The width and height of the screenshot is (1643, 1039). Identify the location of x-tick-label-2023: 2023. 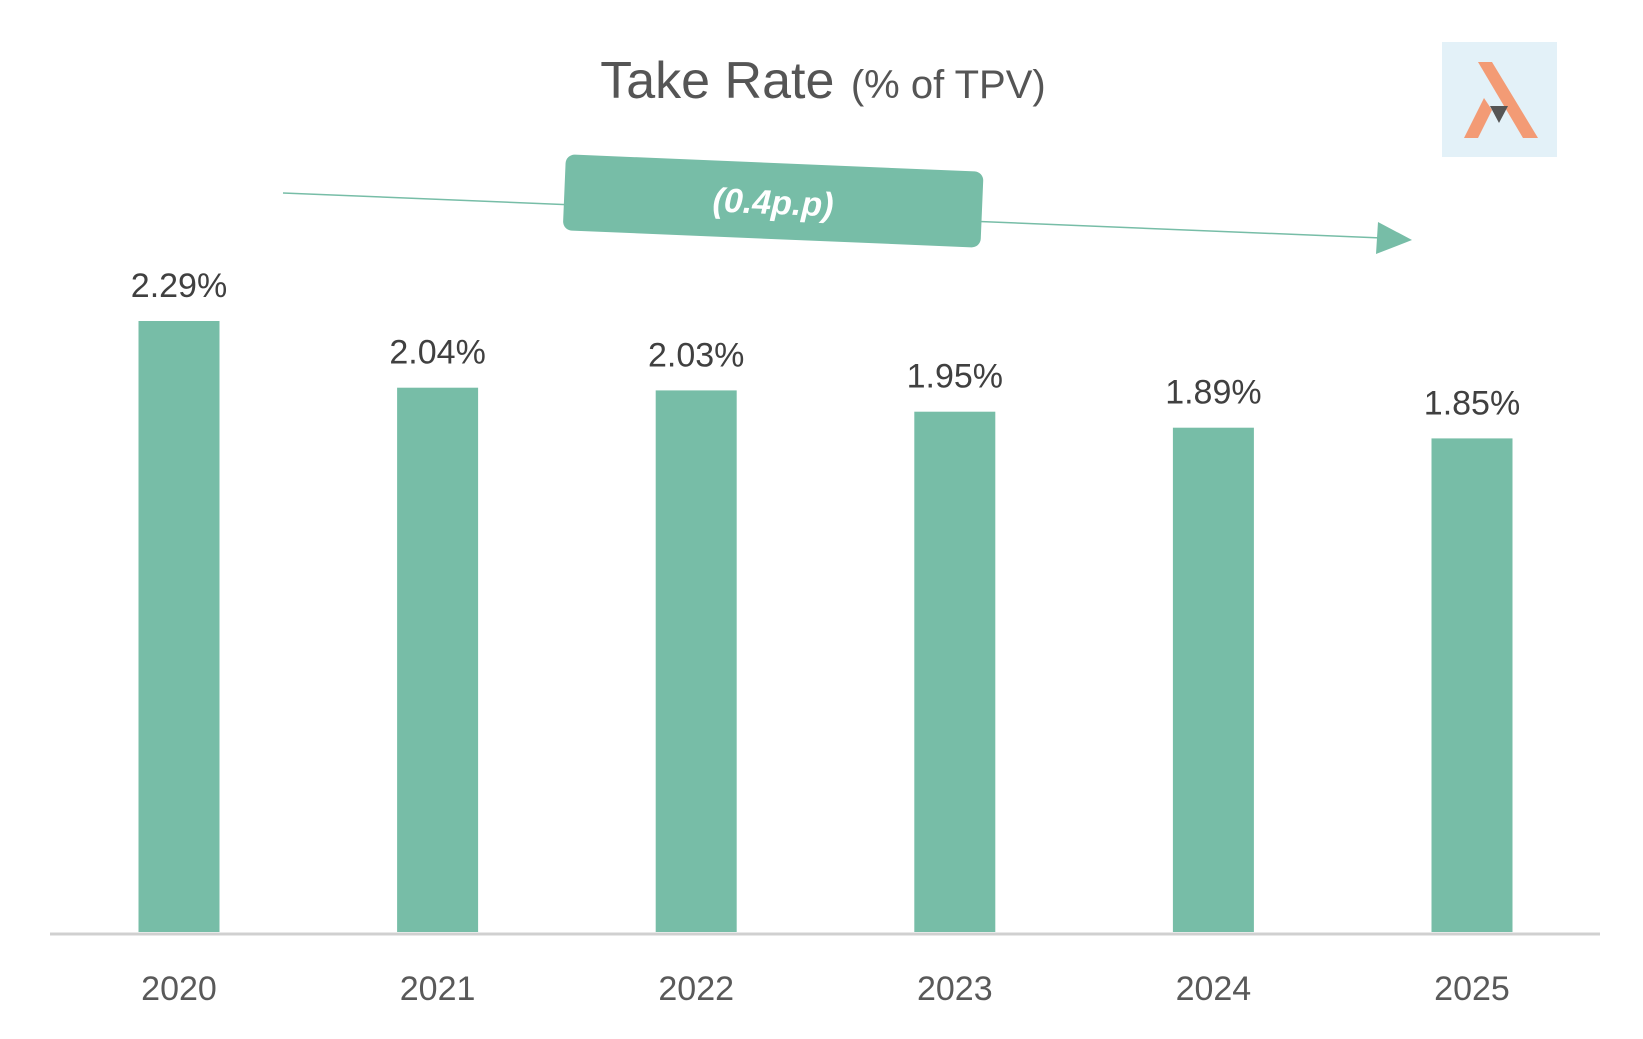
(955, 989).